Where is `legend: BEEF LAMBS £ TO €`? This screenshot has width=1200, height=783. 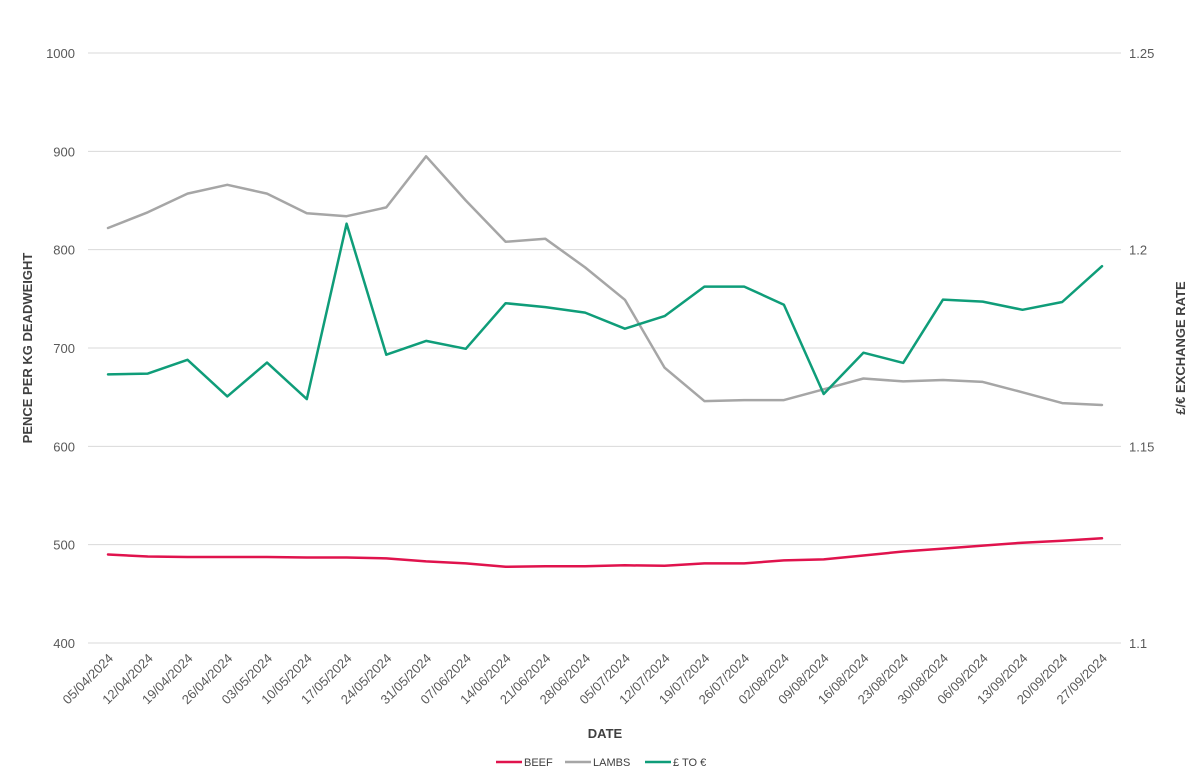
legend: BEEF LAMBS £ TO € is located at coordinates (601, 763).